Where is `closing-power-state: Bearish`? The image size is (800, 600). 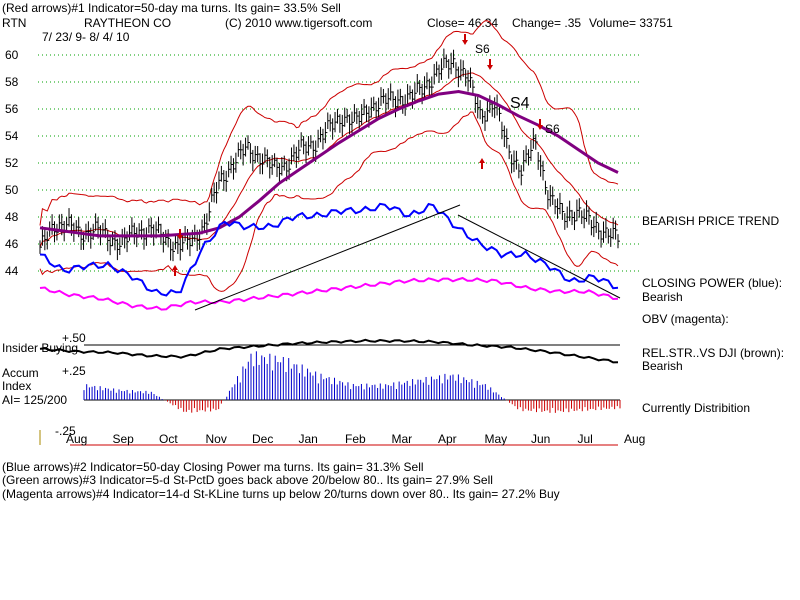 closing-power-state: Bearish is located at coordinates (662, 297).